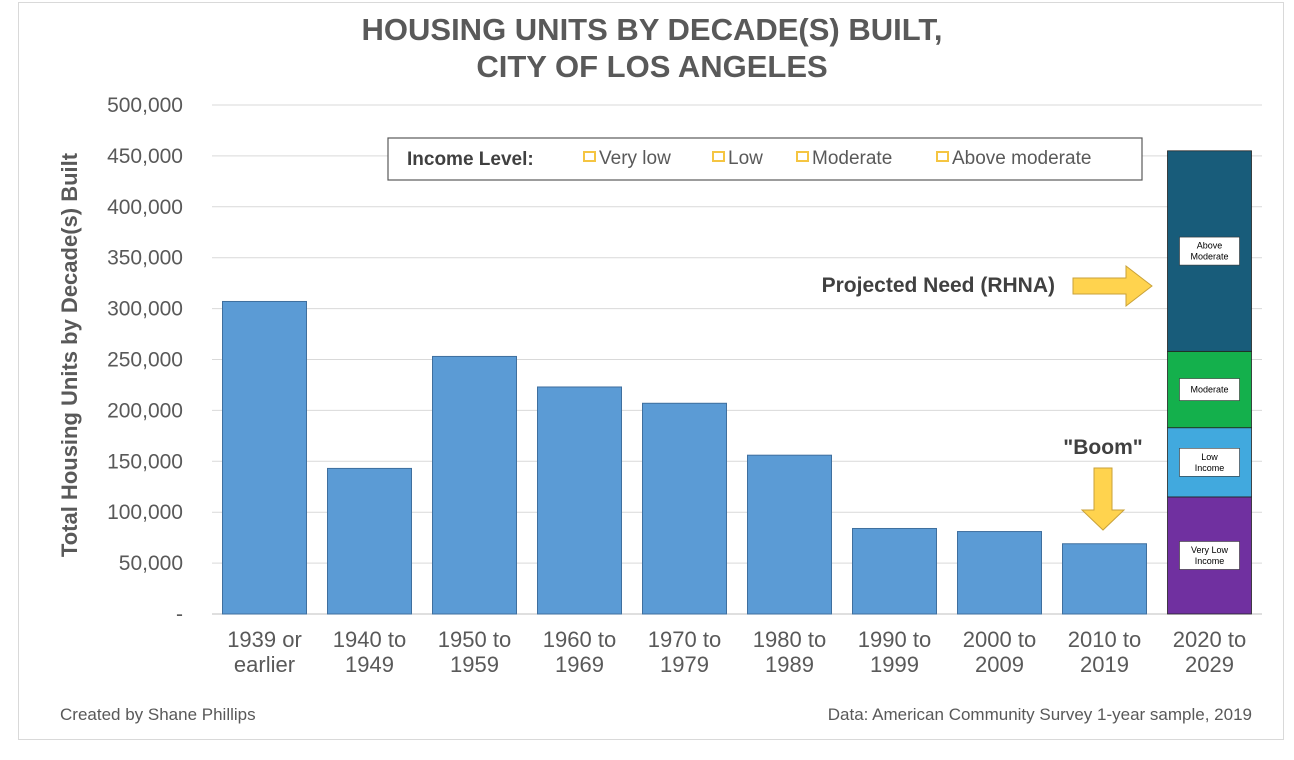  Describe the element at coordinates (145, 156) in the screenshot. I see `y-tick-label: 450,000` at that location.